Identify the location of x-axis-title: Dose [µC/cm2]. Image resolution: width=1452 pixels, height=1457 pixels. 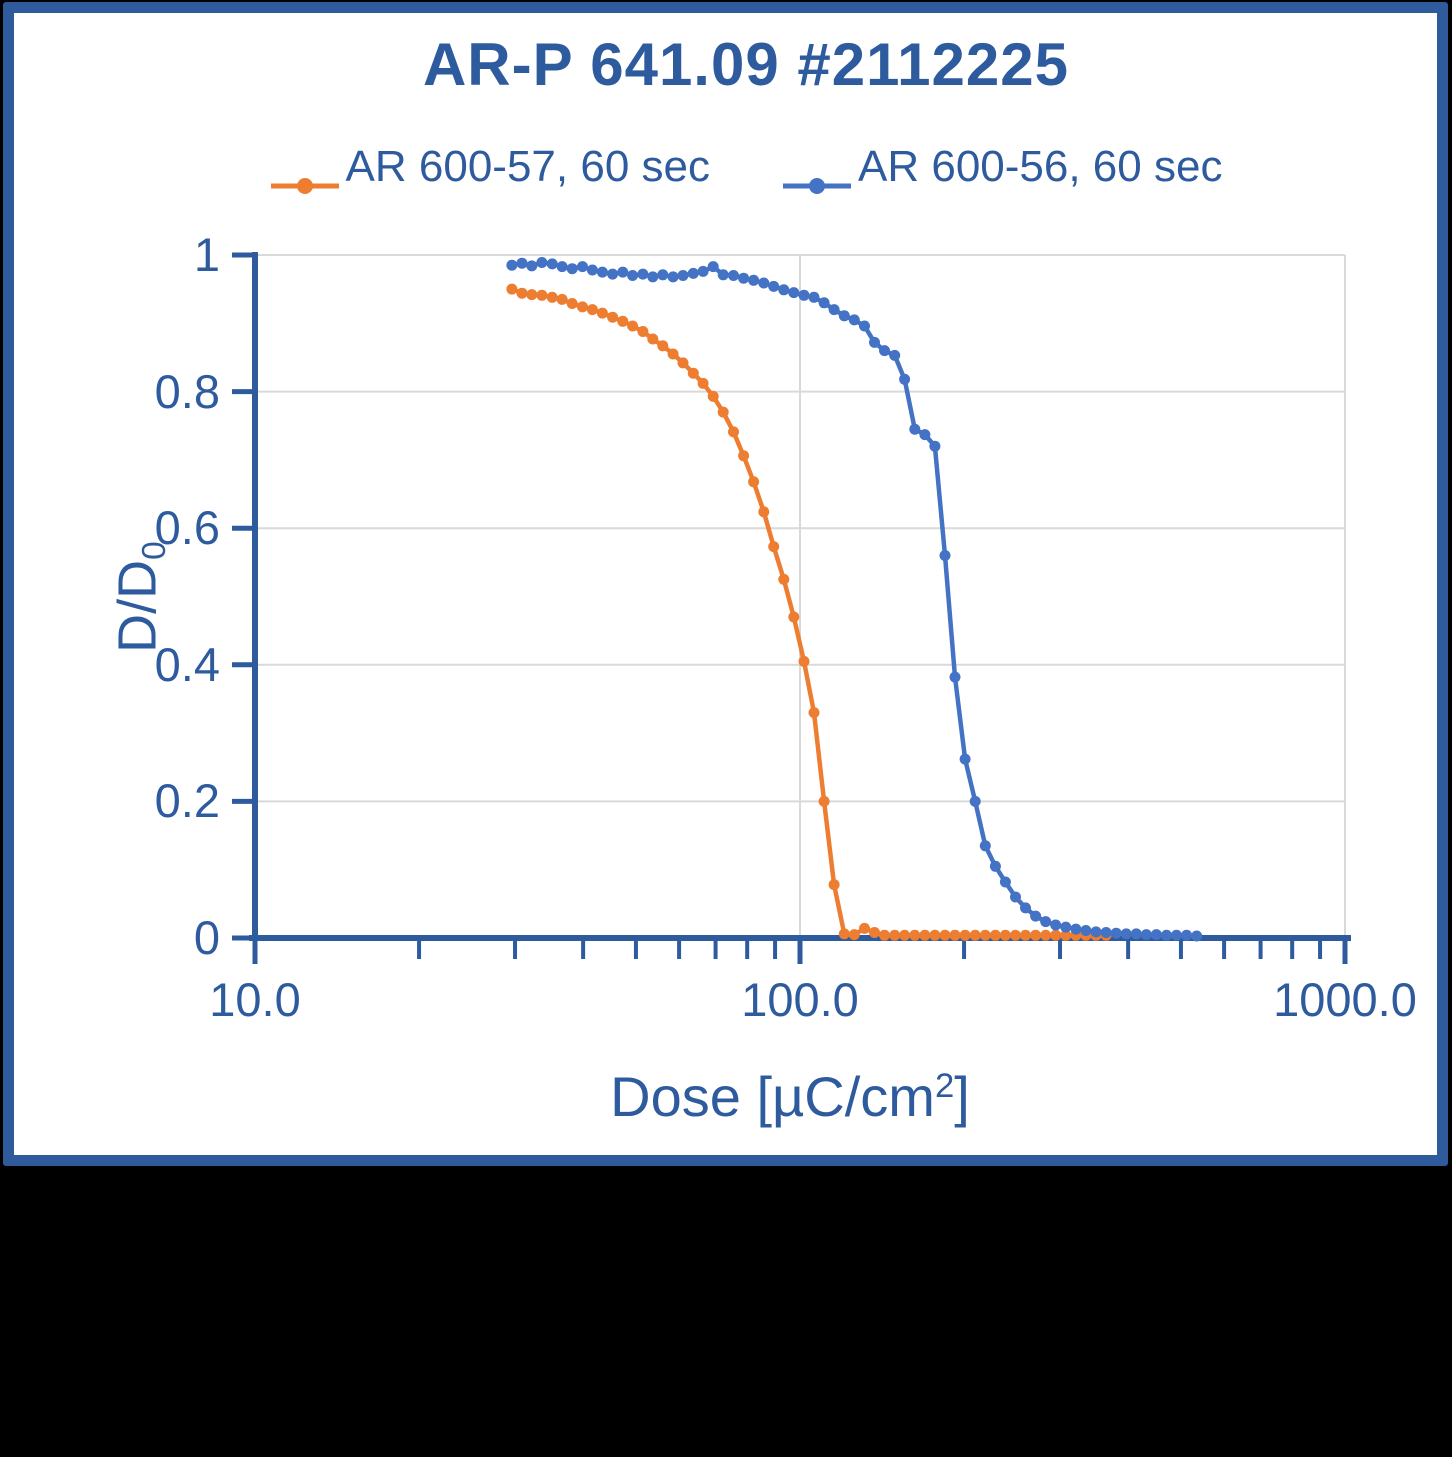
(790, 1097).